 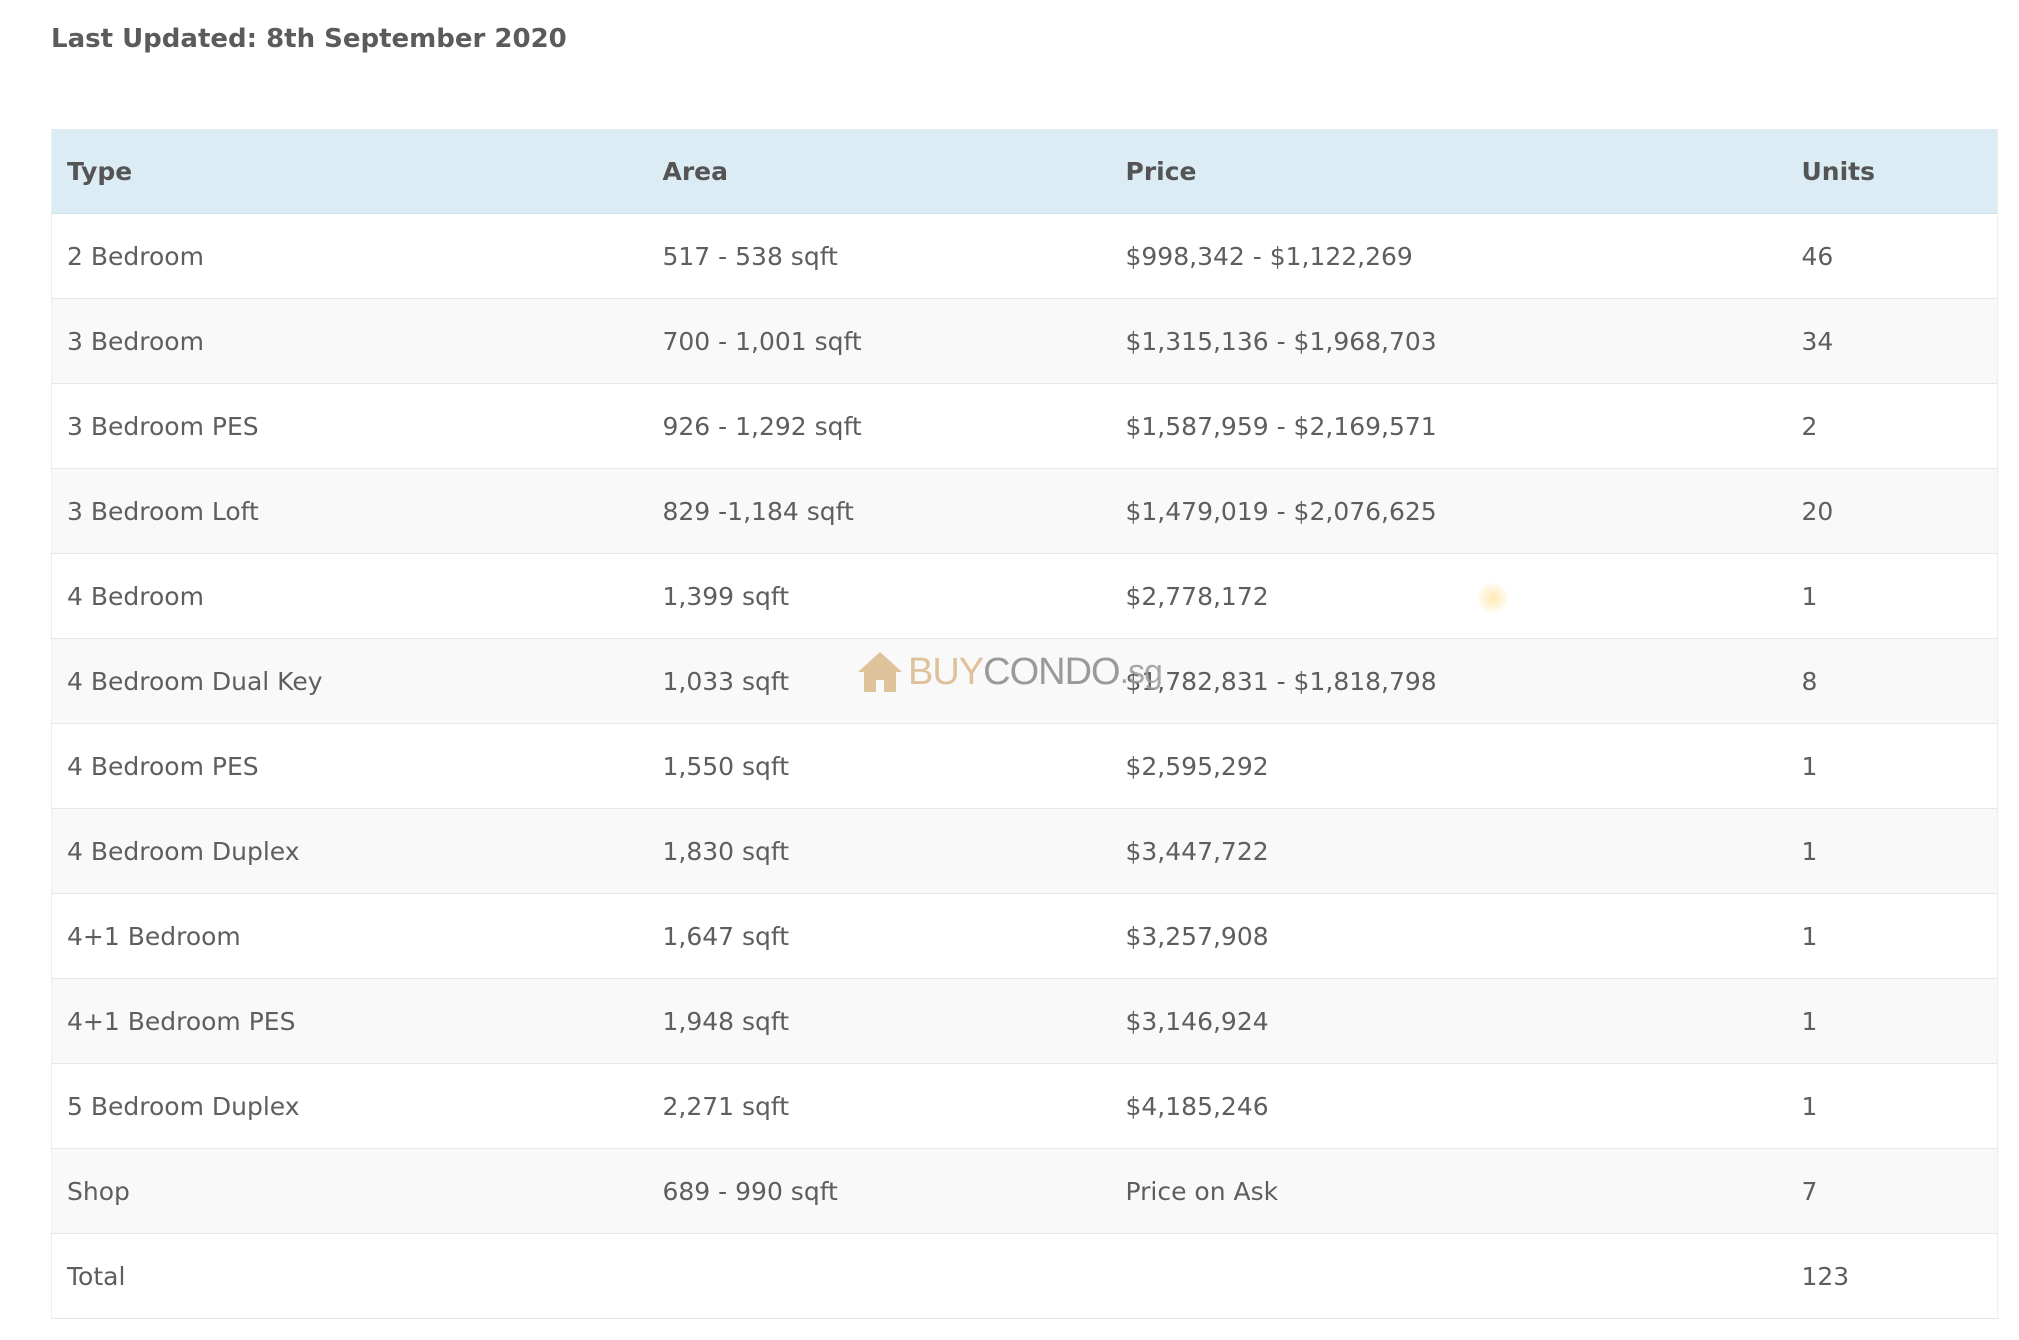 I want to click on cell-area: 926 - 1,292 sqft, so click(x=879, y=426).